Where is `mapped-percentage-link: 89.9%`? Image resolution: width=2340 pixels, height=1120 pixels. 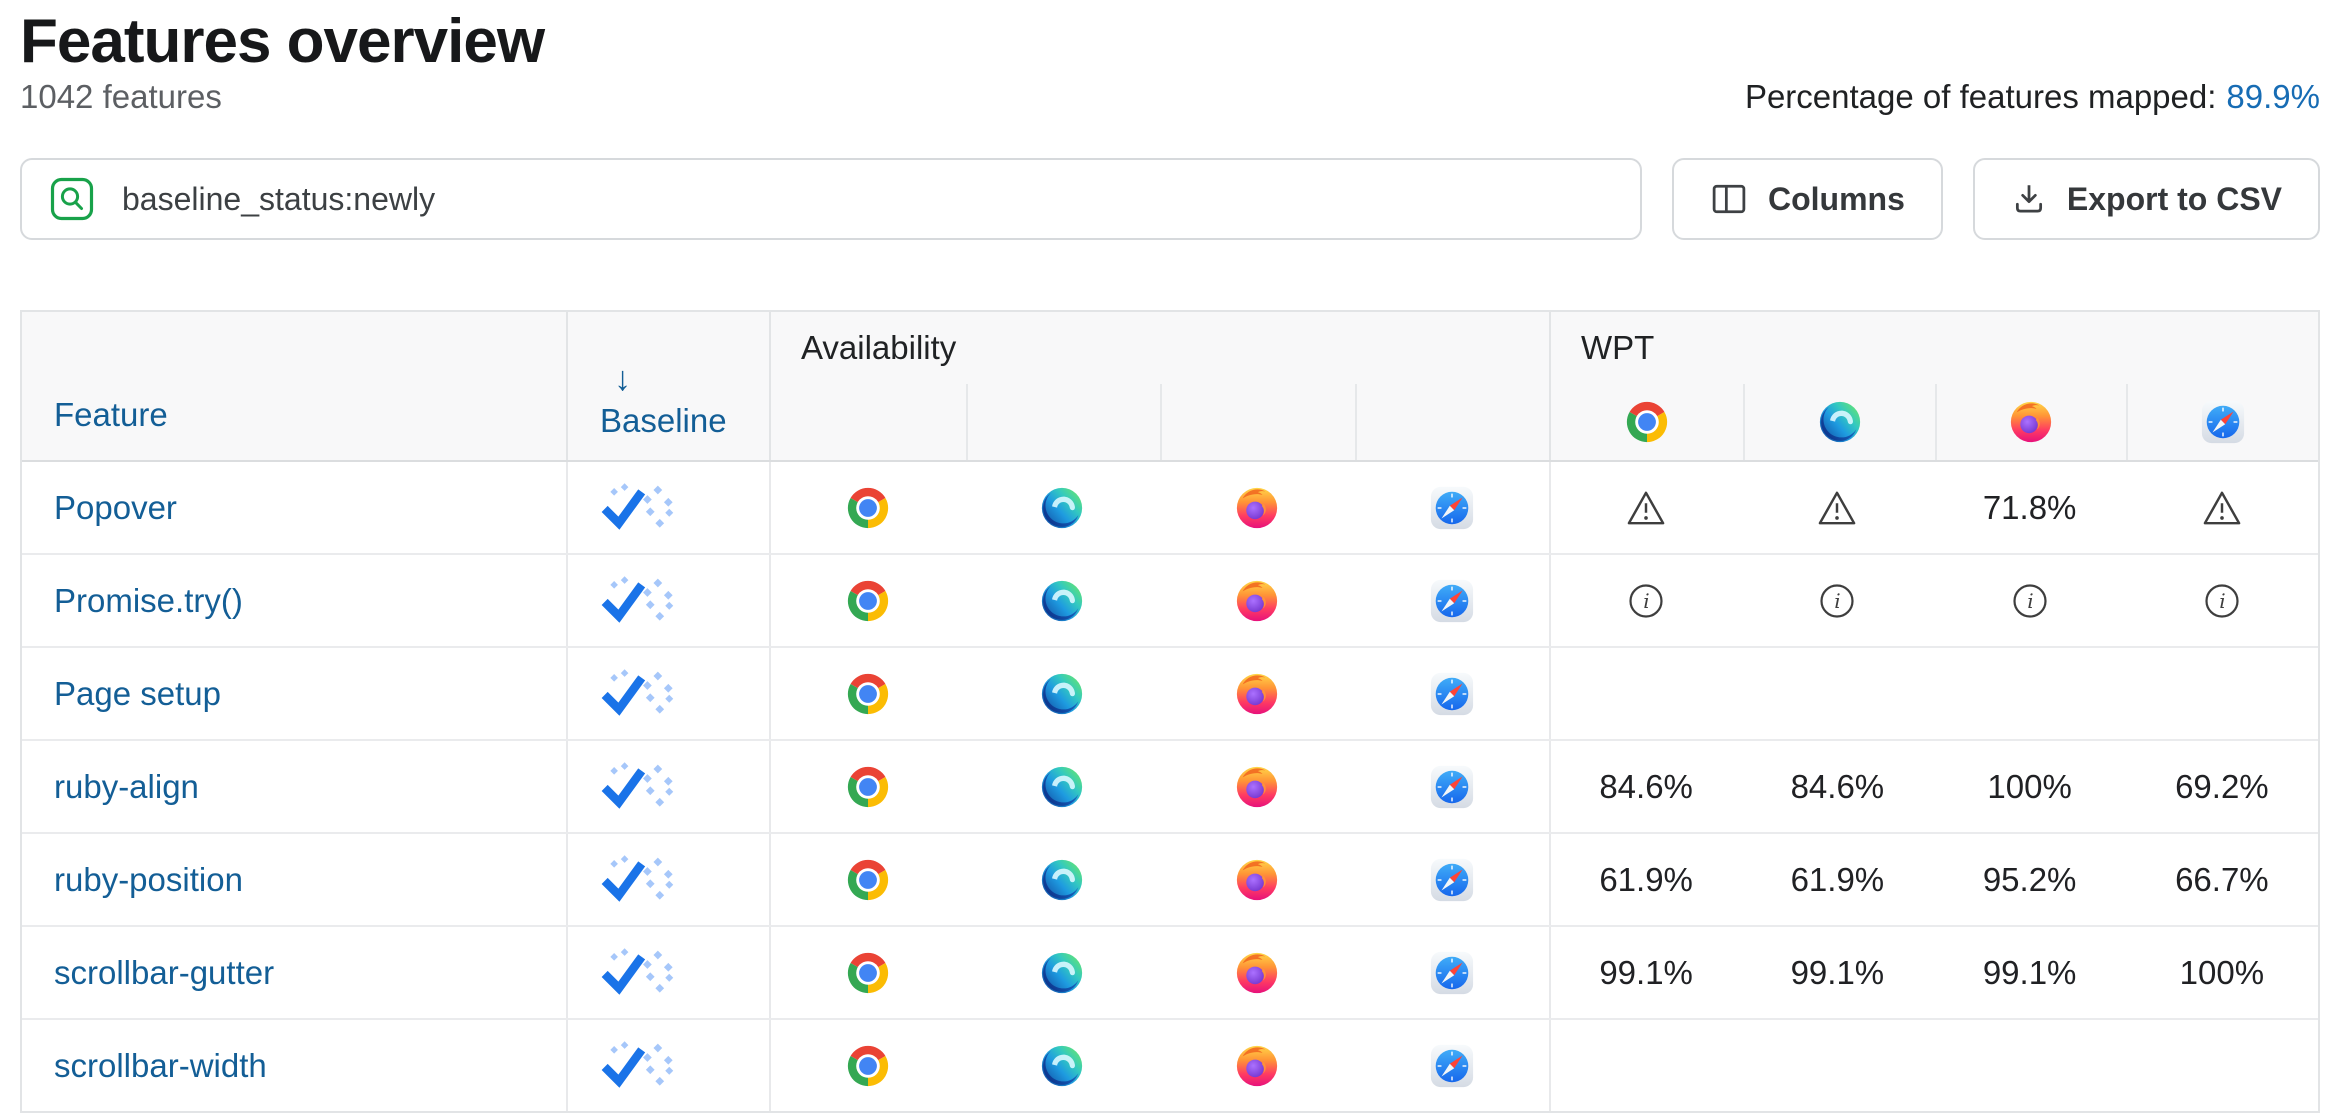
mapped-percentage-link: 89.9% is located at coordinates (2273, 96).